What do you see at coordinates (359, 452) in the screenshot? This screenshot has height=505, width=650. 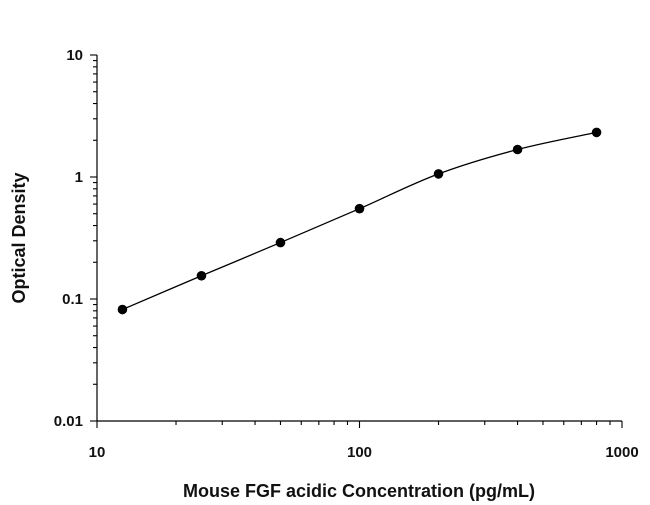 I see `x-tick-label-100: 100` at bounding box center [359, 452].